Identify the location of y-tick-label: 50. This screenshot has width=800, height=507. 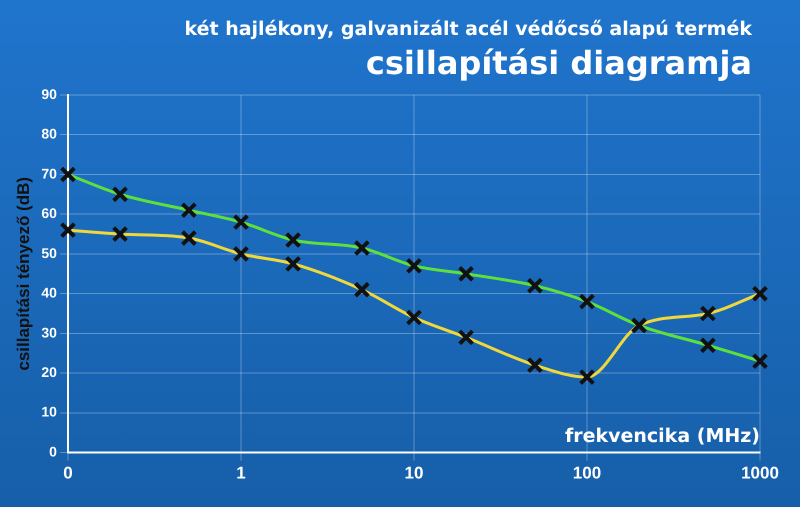
(49, 252).